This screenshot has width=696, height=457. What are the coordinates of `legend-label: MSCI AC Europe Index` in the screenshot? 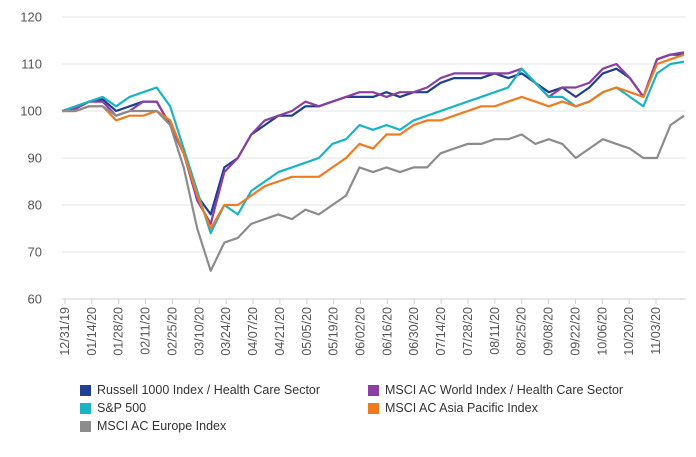 It's located at (162, 426).